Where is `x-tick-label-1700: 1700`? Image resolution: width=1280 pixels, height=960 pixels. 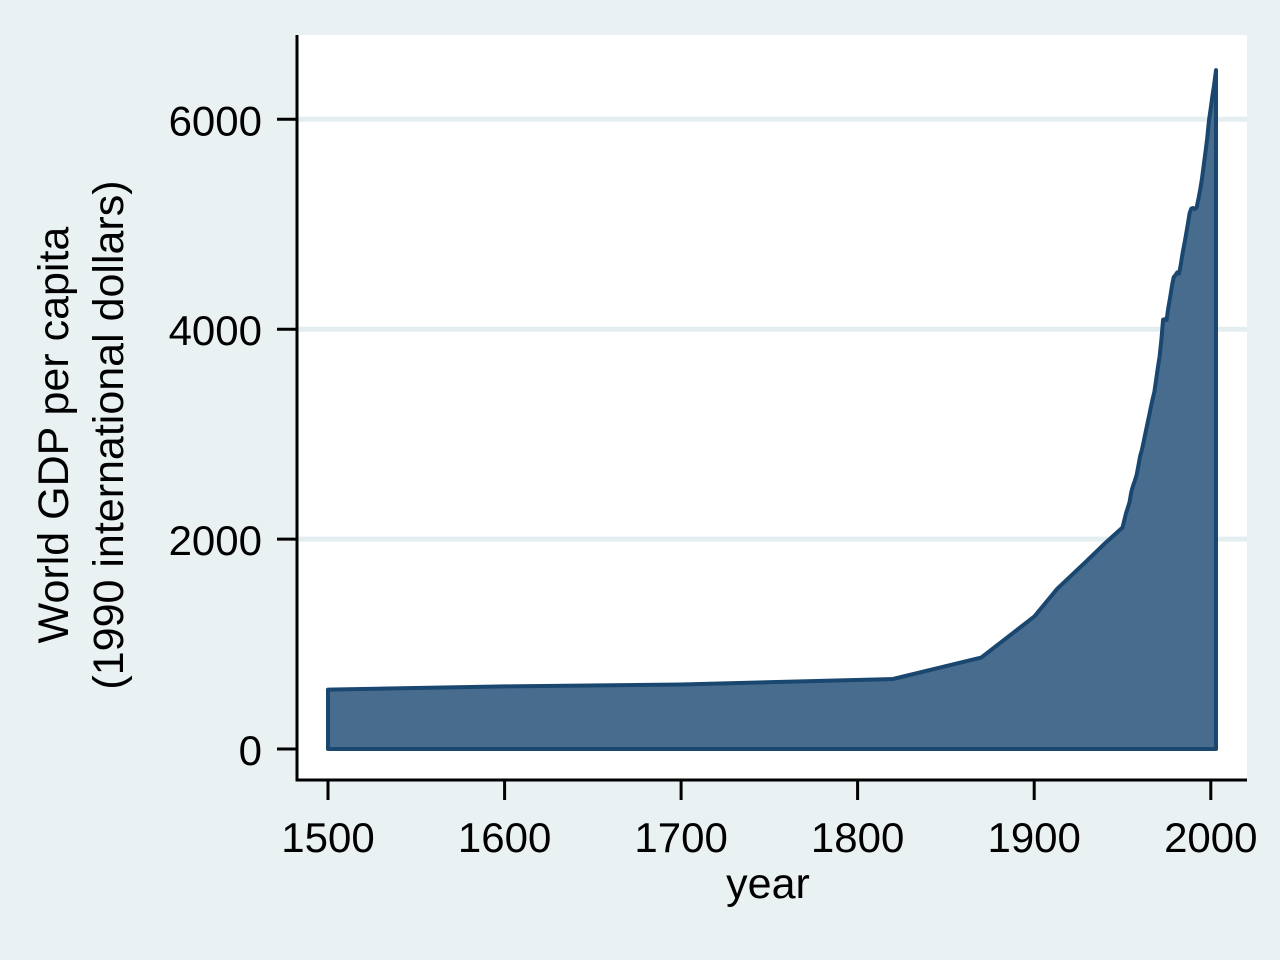 x-tick-label-1700: 1700 is located at coordinates (680, 837).